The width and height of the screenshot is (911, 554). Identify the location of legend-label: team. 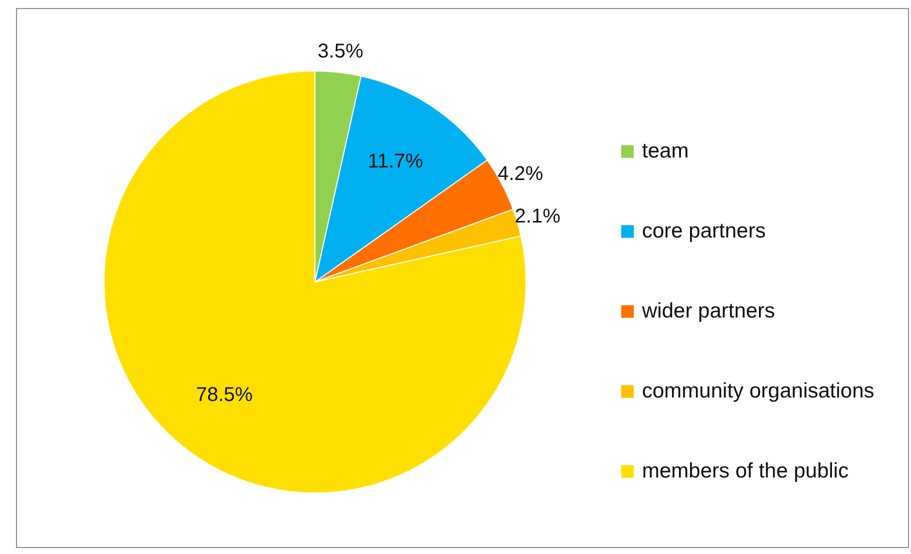
(665, 151).